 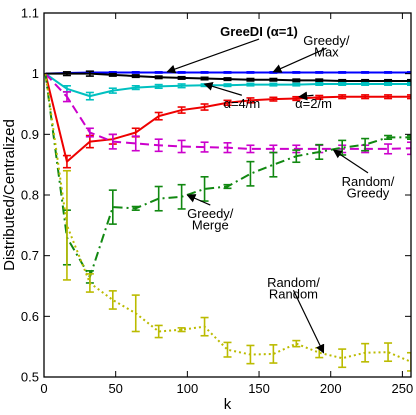 What do you see at coordinates (30, 13) in the screenshot?
I see `y-tick-label: 1.1` at bounding box center [30, 13].